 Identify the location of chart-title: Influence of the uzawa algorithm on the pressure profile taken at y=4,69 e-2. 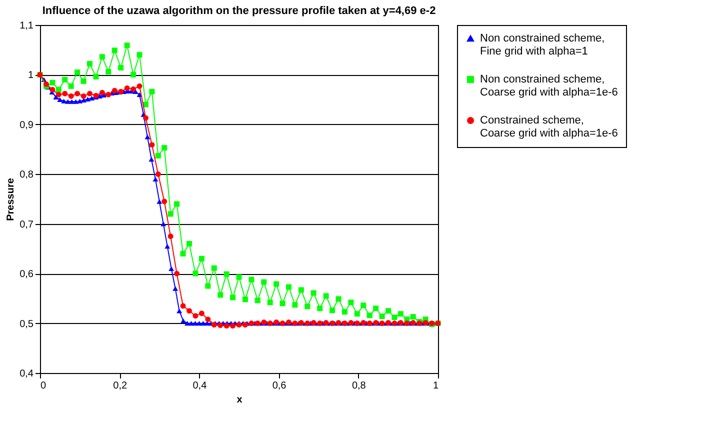
(239, 11).